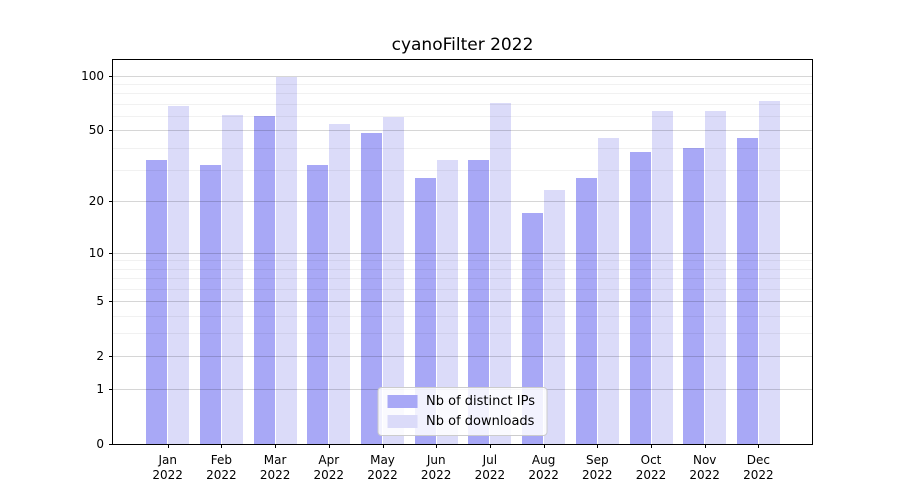 The height and width of the screenshot is (500, 900). Describe the element at coordinates (96, 252) in the screenshot. I see `y-tick-label: 10` at that location.